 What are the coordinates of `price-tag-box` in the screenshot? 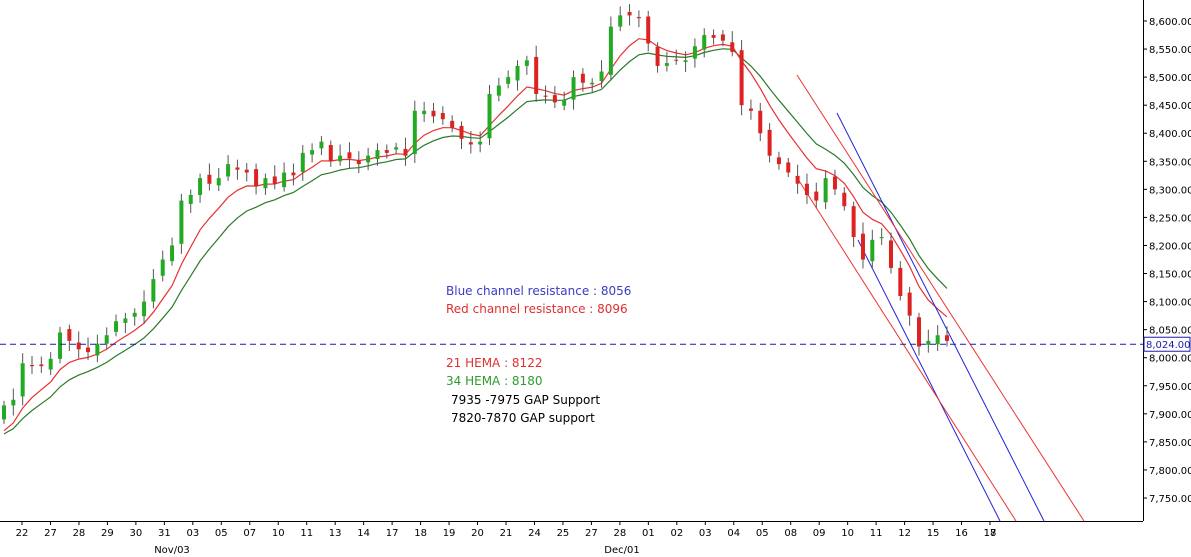 It's located at (1167, 344).